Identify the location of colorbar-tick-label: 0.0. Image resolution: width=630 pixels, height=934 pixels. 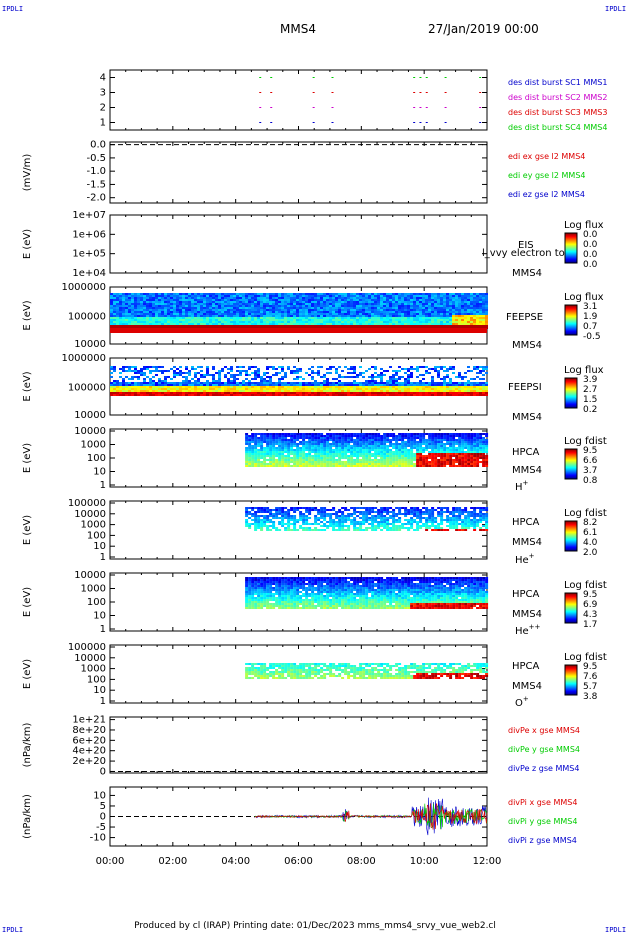
(590, 265).